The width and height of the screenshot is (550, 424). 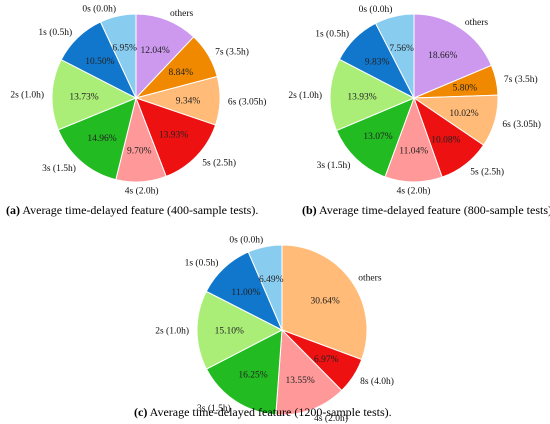 What do you see at coordinates (271, 280) in the screenshot?
I see `slice-value-label: 6.49%` at bounding box center [271, 280].